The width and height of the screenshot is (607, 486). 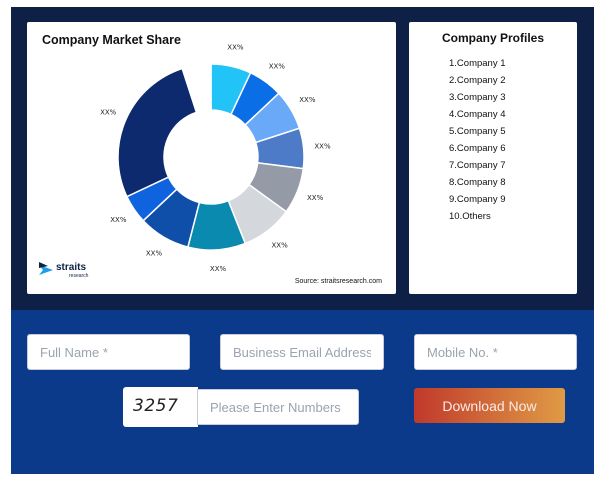 I want to click on profile-item: 8.Company 8, so click(x=477, y=182).